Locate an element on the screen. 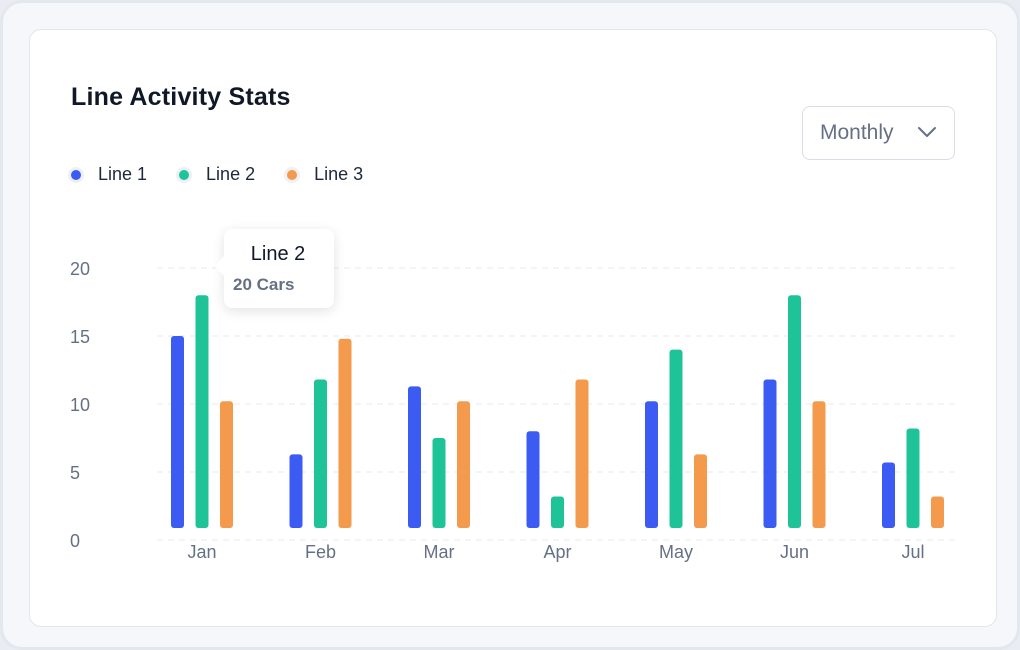 This screenshot has height=650, width=1020. legend-item-line-1: Line 1 is located at coordinates (109, 174).